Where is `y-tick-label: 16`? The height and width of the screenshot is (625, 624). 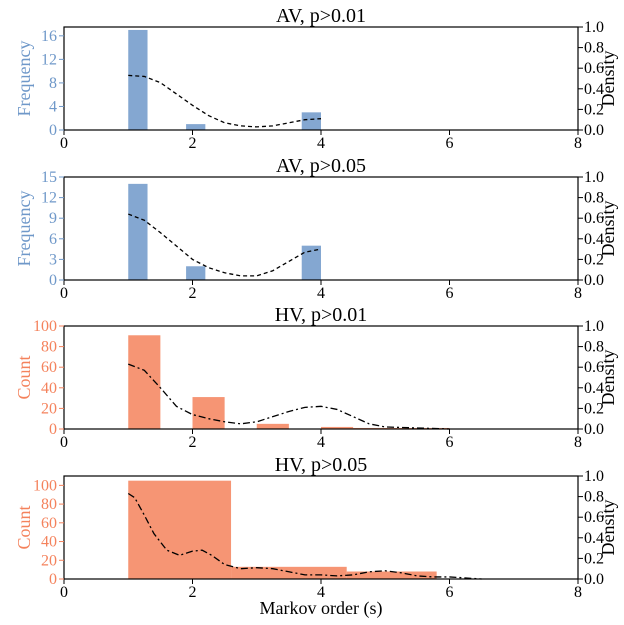 y-tick-label: 16 is located at coordinates (49, 36).